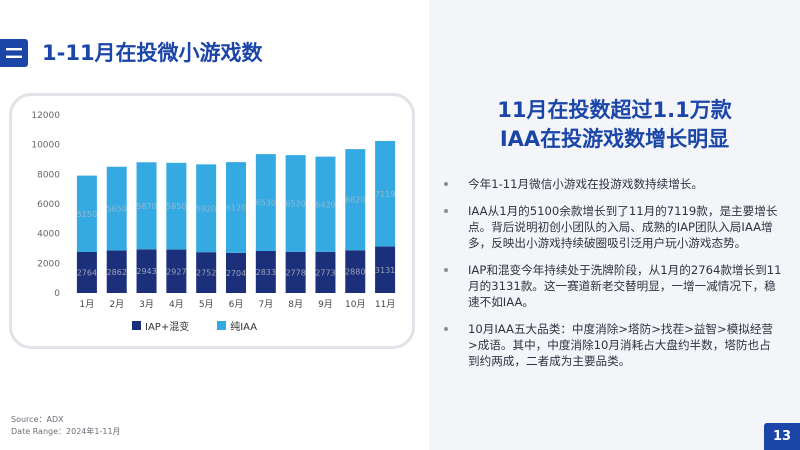 The width and height of the screenshot is (800, 450). I want to click on bar-label-iap: 2833, so click(266, 272).